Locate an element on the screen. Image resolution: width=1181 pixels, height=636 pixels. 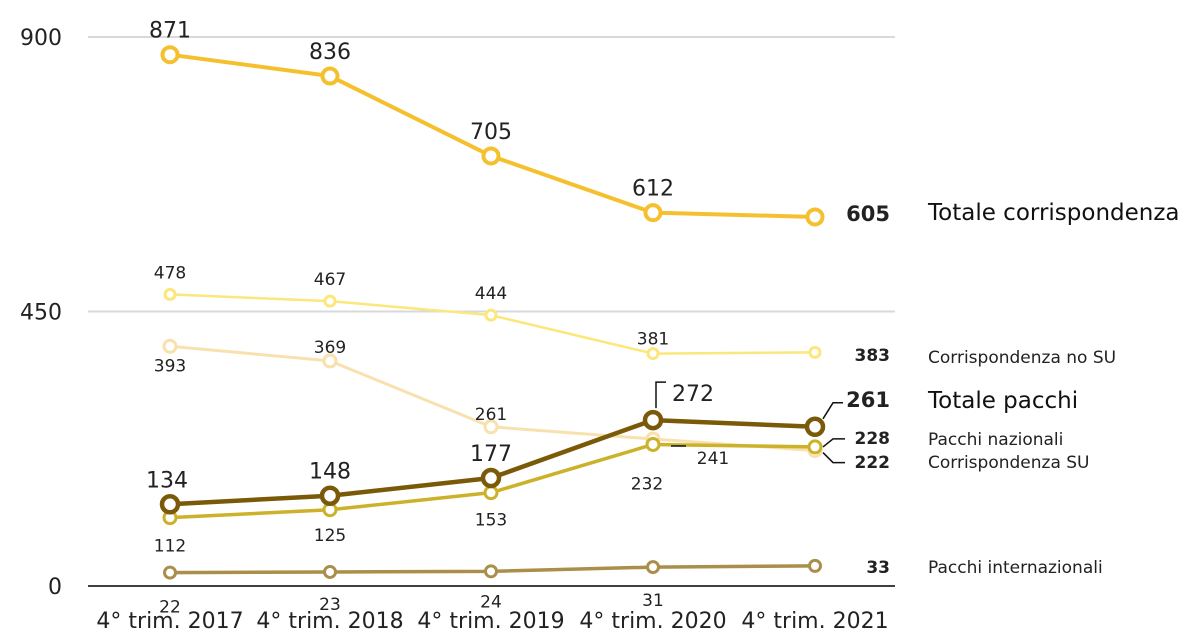
legend-label-corr_su: Corrispondenza SU is located at coordinates (1009, 463).